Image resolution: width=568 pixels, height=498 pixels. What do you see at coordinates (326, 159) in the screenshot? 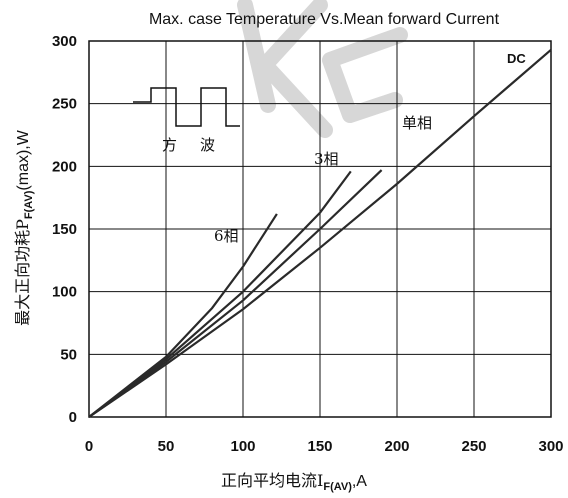
I see `series-label-3-phase: 3相` at bounding box center [326, 159].